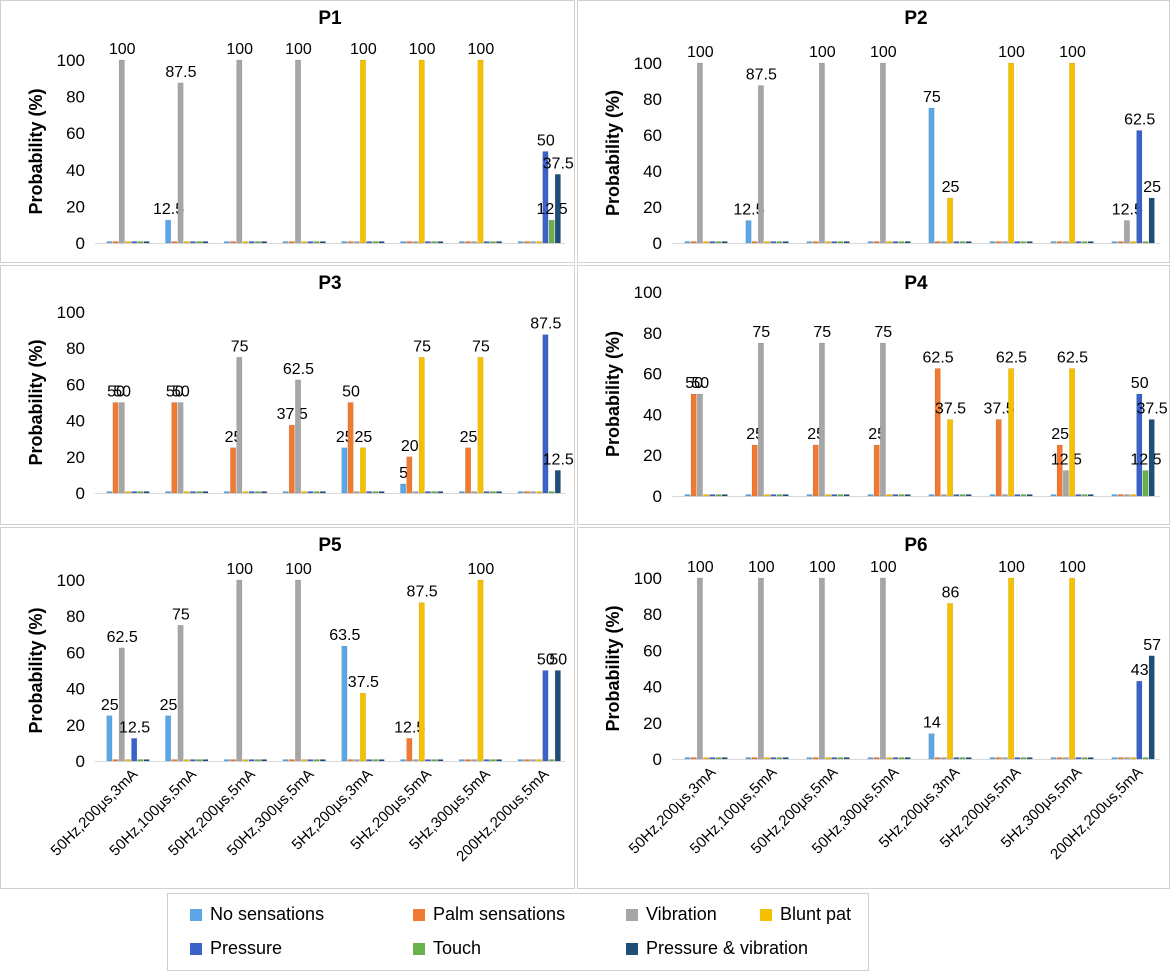 Image resolution: width=1170 pixels, height=973 pixels. Describe the element at coordinates (344, 635) in the screenshot. I see `data-label: 63.5` at that location.